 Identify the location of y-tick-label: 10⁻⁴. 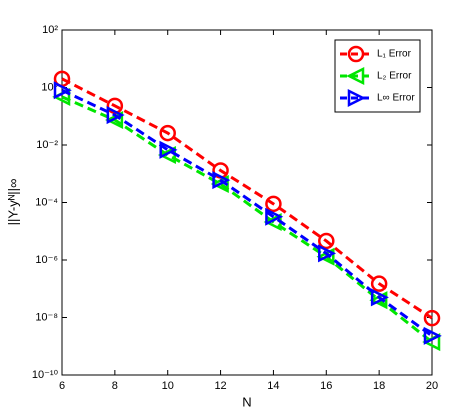
(46, 202).